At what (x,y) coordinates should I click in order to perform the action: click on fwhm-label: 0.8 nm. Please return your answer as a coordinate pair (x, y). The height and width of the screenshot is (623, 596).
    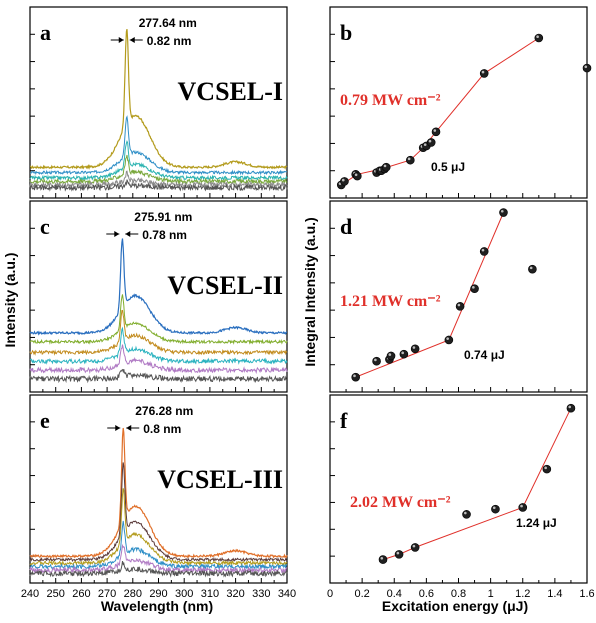
    Looking at the image, I should click on (162, 429).